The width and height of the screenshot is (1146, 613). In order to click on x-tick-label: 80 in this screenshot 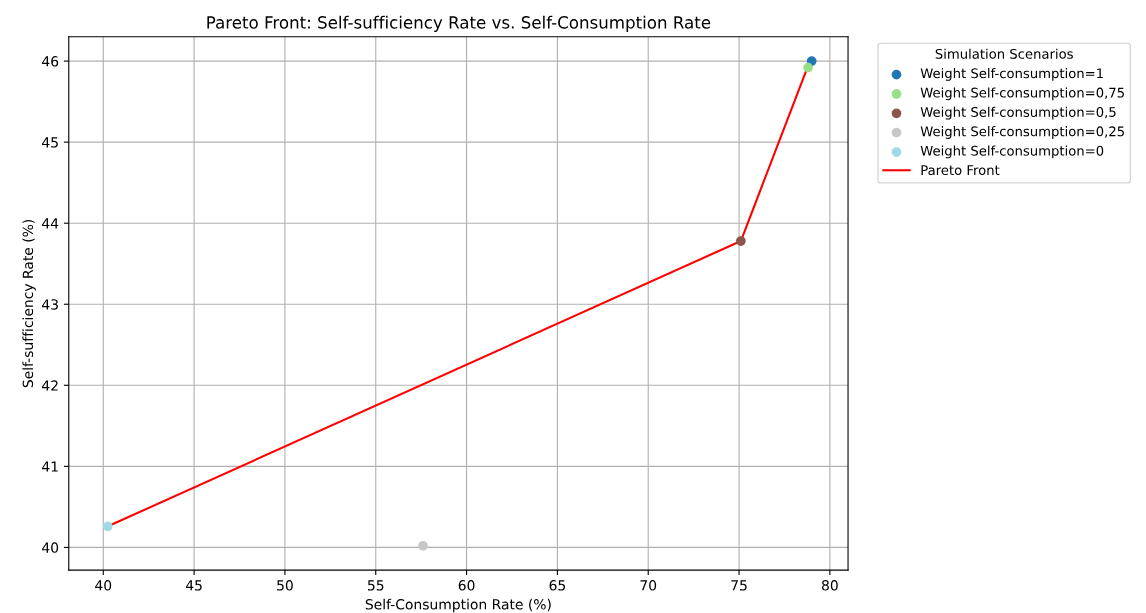, I will do `click(829, 585)`.